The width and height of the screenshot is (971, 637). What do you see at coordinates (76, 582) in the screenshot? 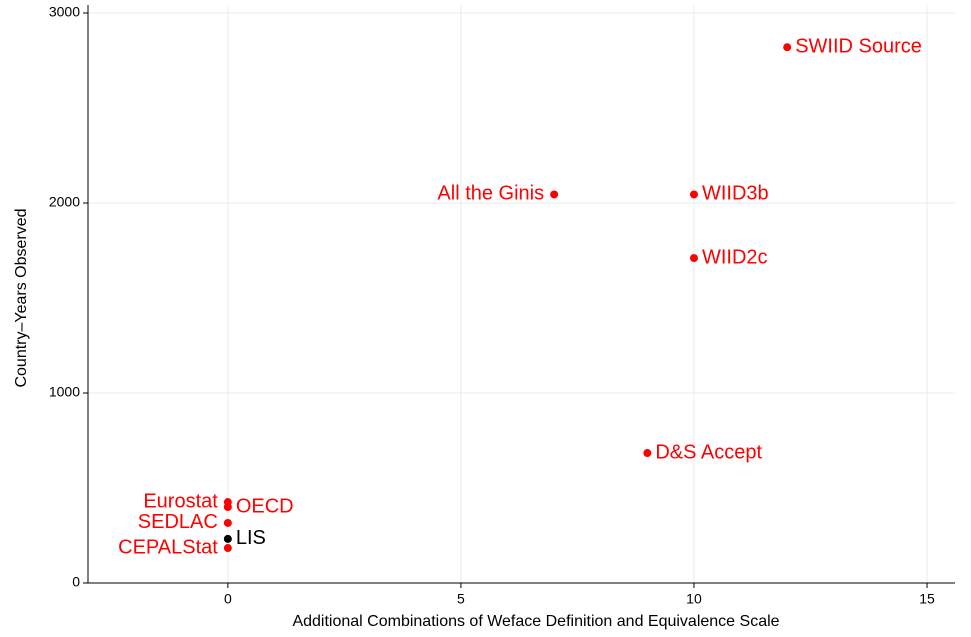
I see `y-tick-label: 0` at bounding box center [76, 582].